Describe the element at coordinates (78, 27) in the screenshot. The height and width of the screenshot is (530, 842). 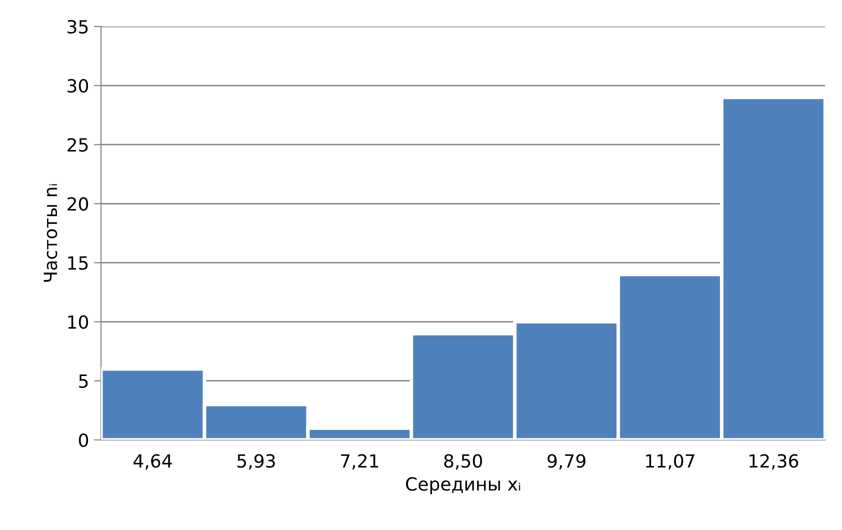
I see `y-tick-label: 35` at that location.